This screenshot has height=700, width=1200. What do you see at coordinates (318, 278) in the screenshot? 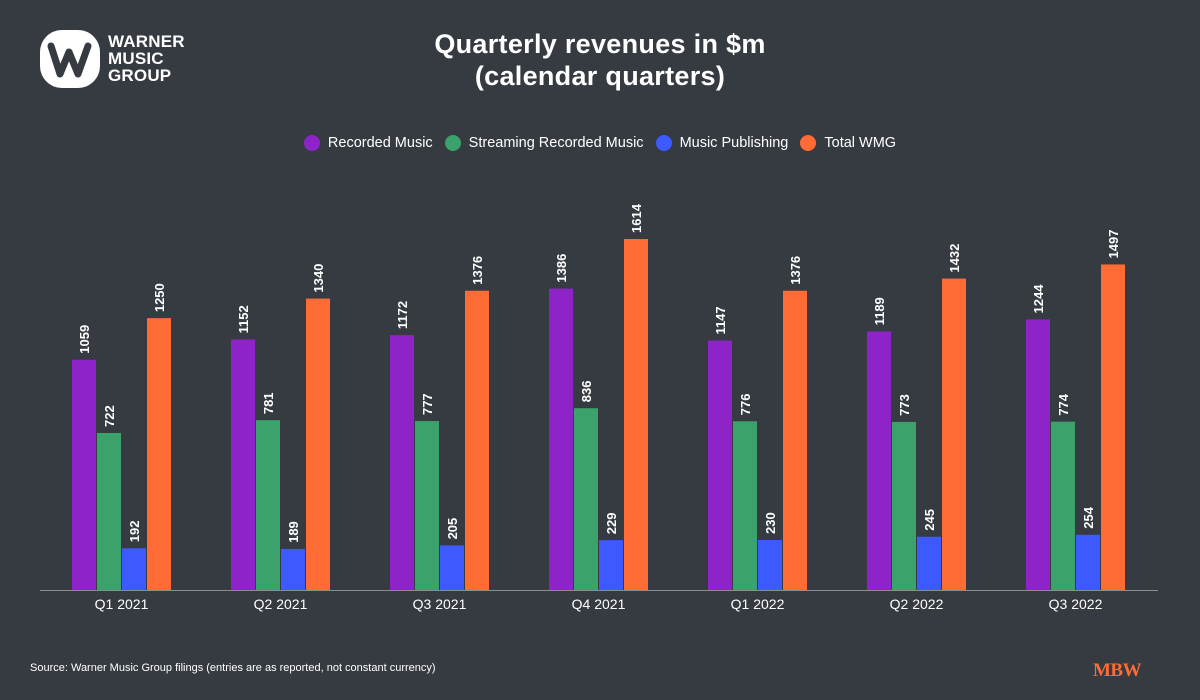
I see `data-label: 1340` at bounding box center [318, 278].